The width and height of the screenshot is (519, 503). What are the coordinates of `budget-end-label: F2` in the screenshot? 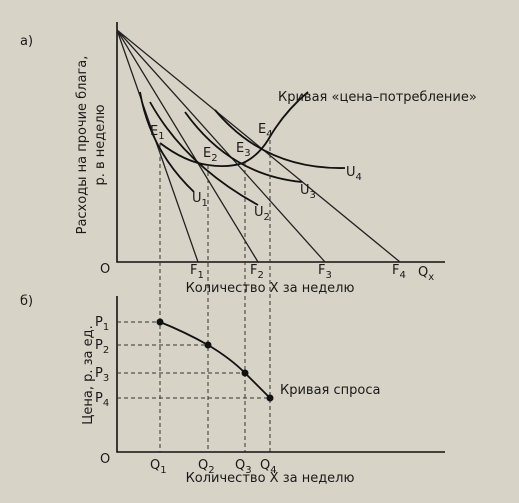 It's located at (257, 272).